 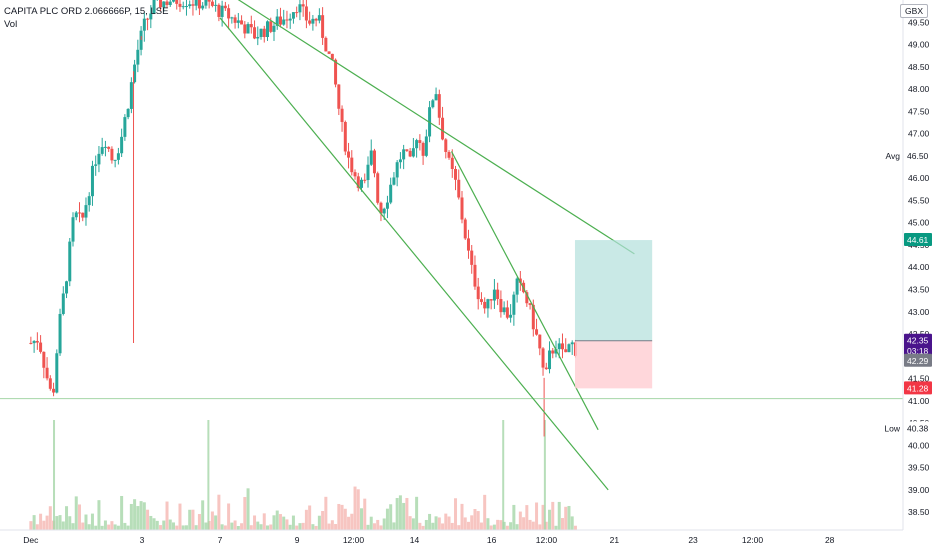 What do you see at coordinates (919, 111) in the screenshot?
I see `price-tick-label: 47.50` at bounding box center [919, 111].